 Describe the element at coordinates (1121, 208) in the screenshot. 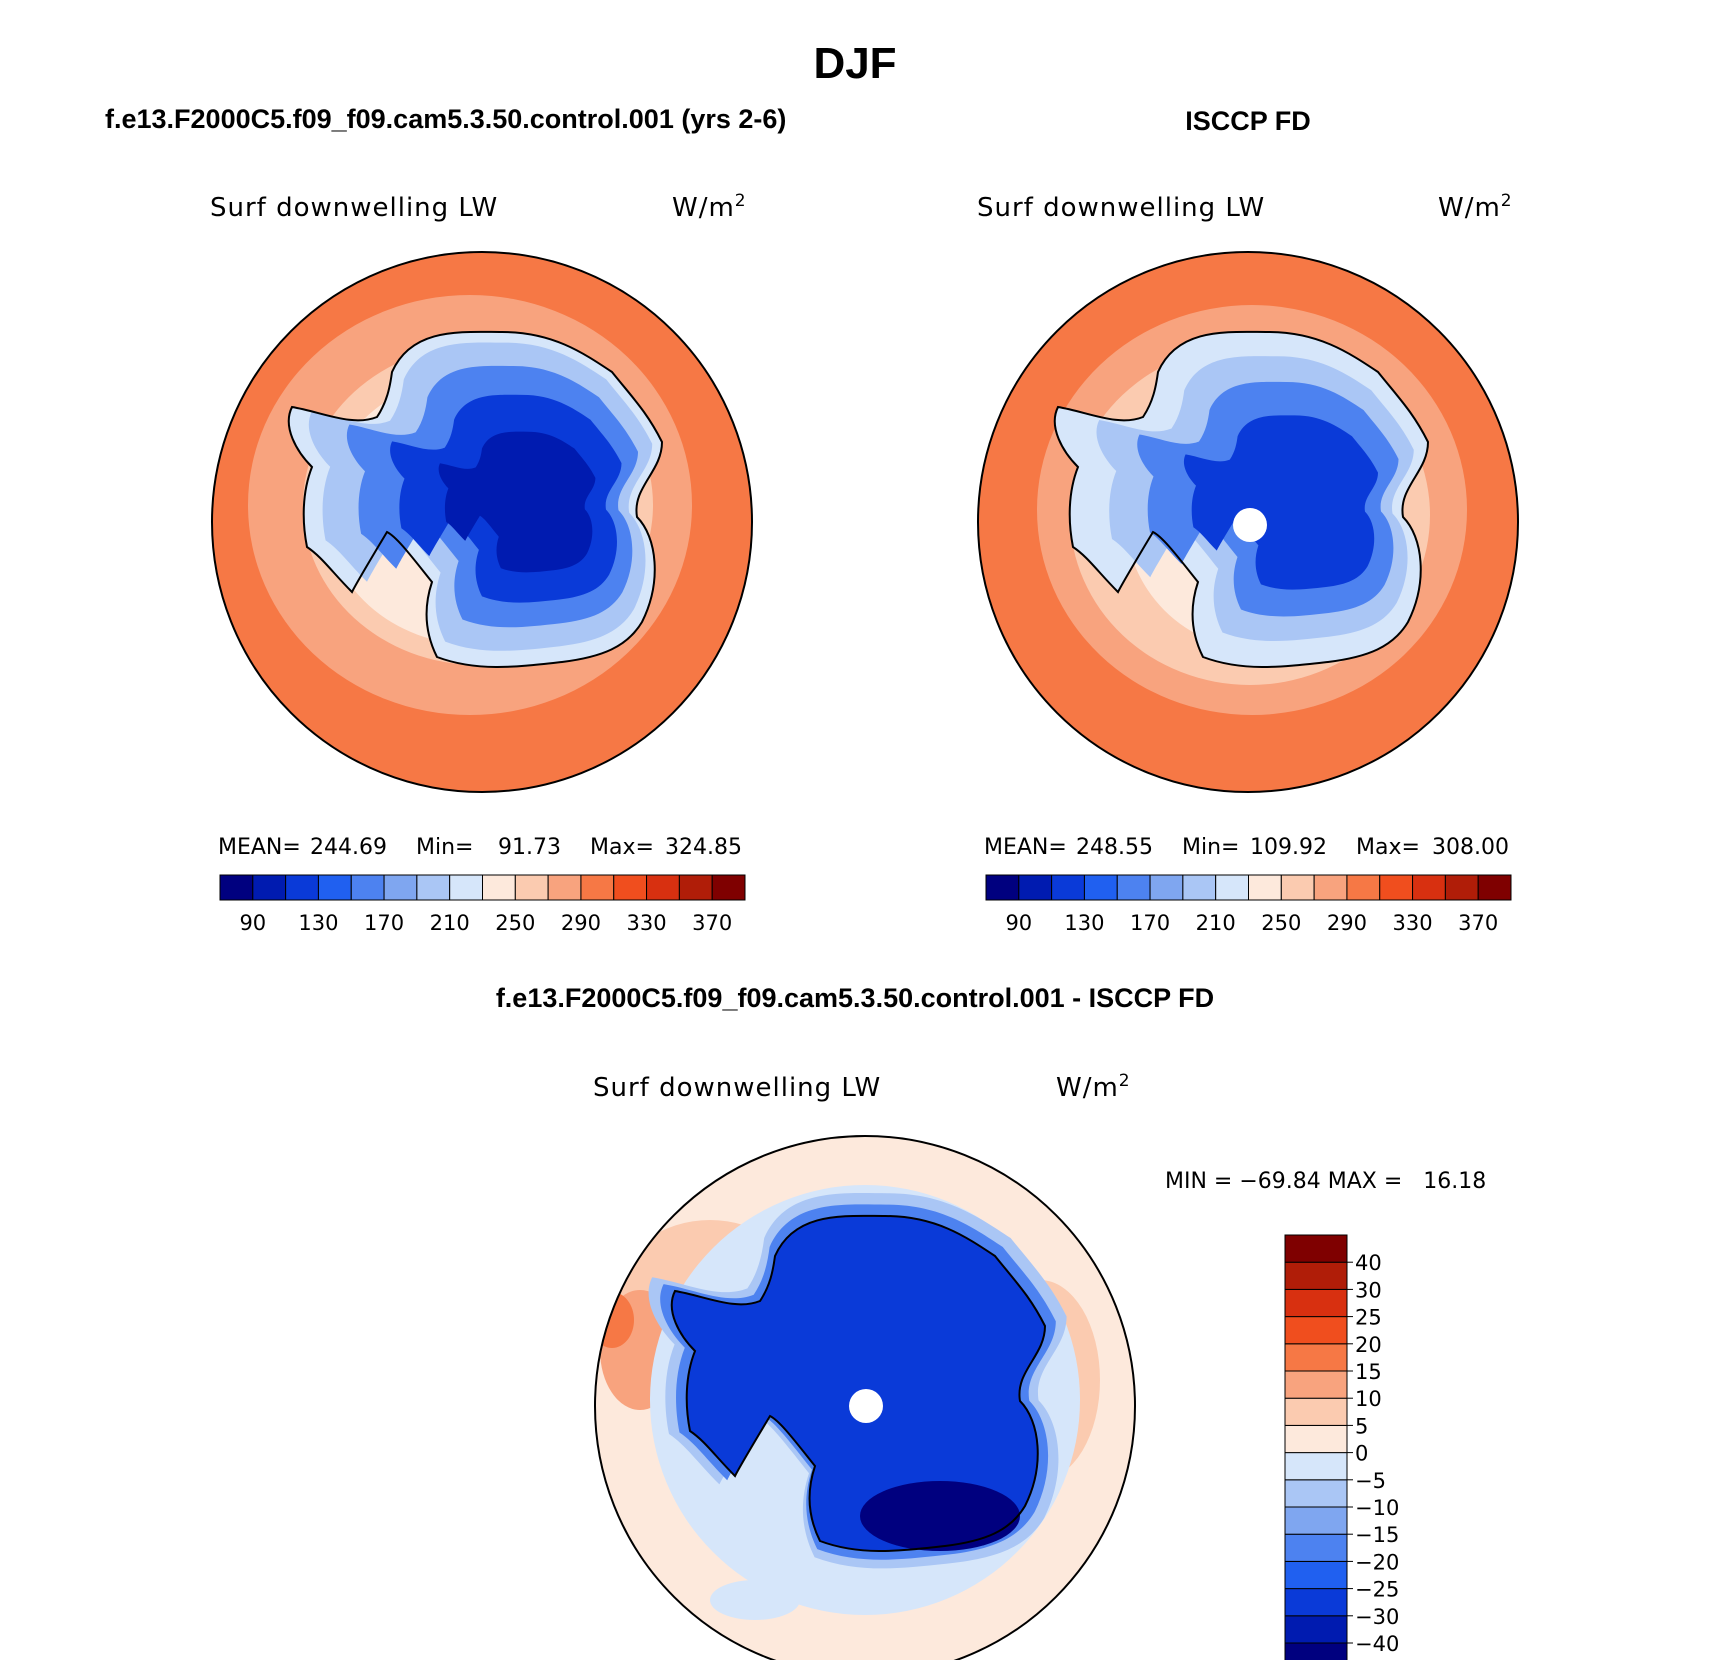

I see `obs-variable-label: Surf downwelling LW` at that location.